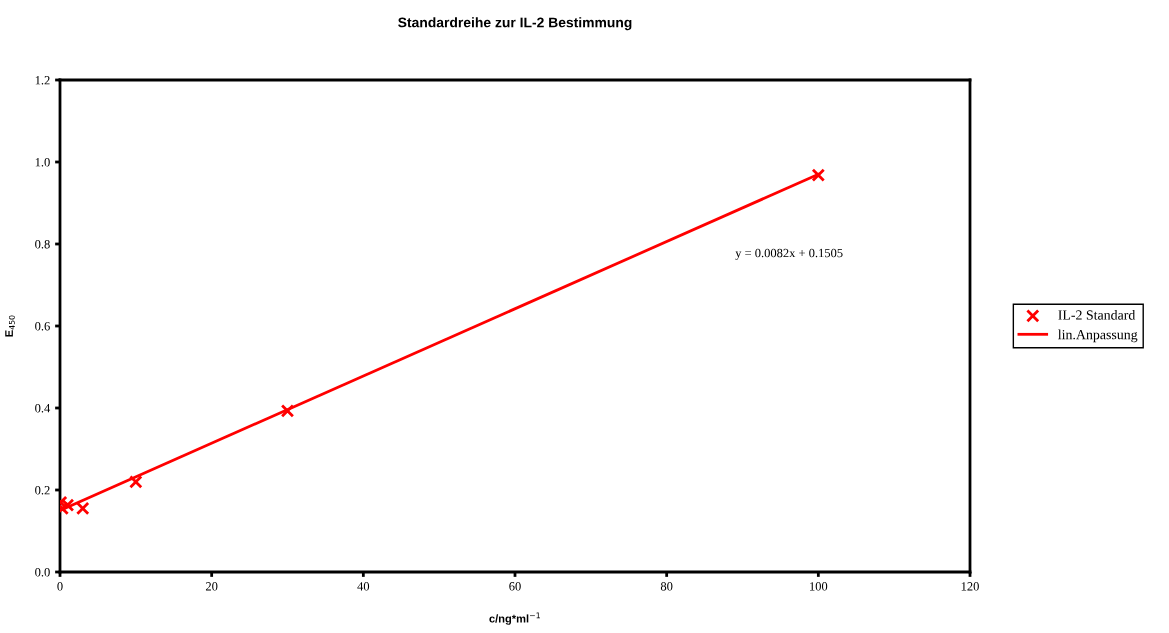 The height and width of the screenshot is (633, 1169). What do you see at coordinates (363, 586) in the screenshot?
I see `x-tick-label: 40` at bounding box center [363, 586].